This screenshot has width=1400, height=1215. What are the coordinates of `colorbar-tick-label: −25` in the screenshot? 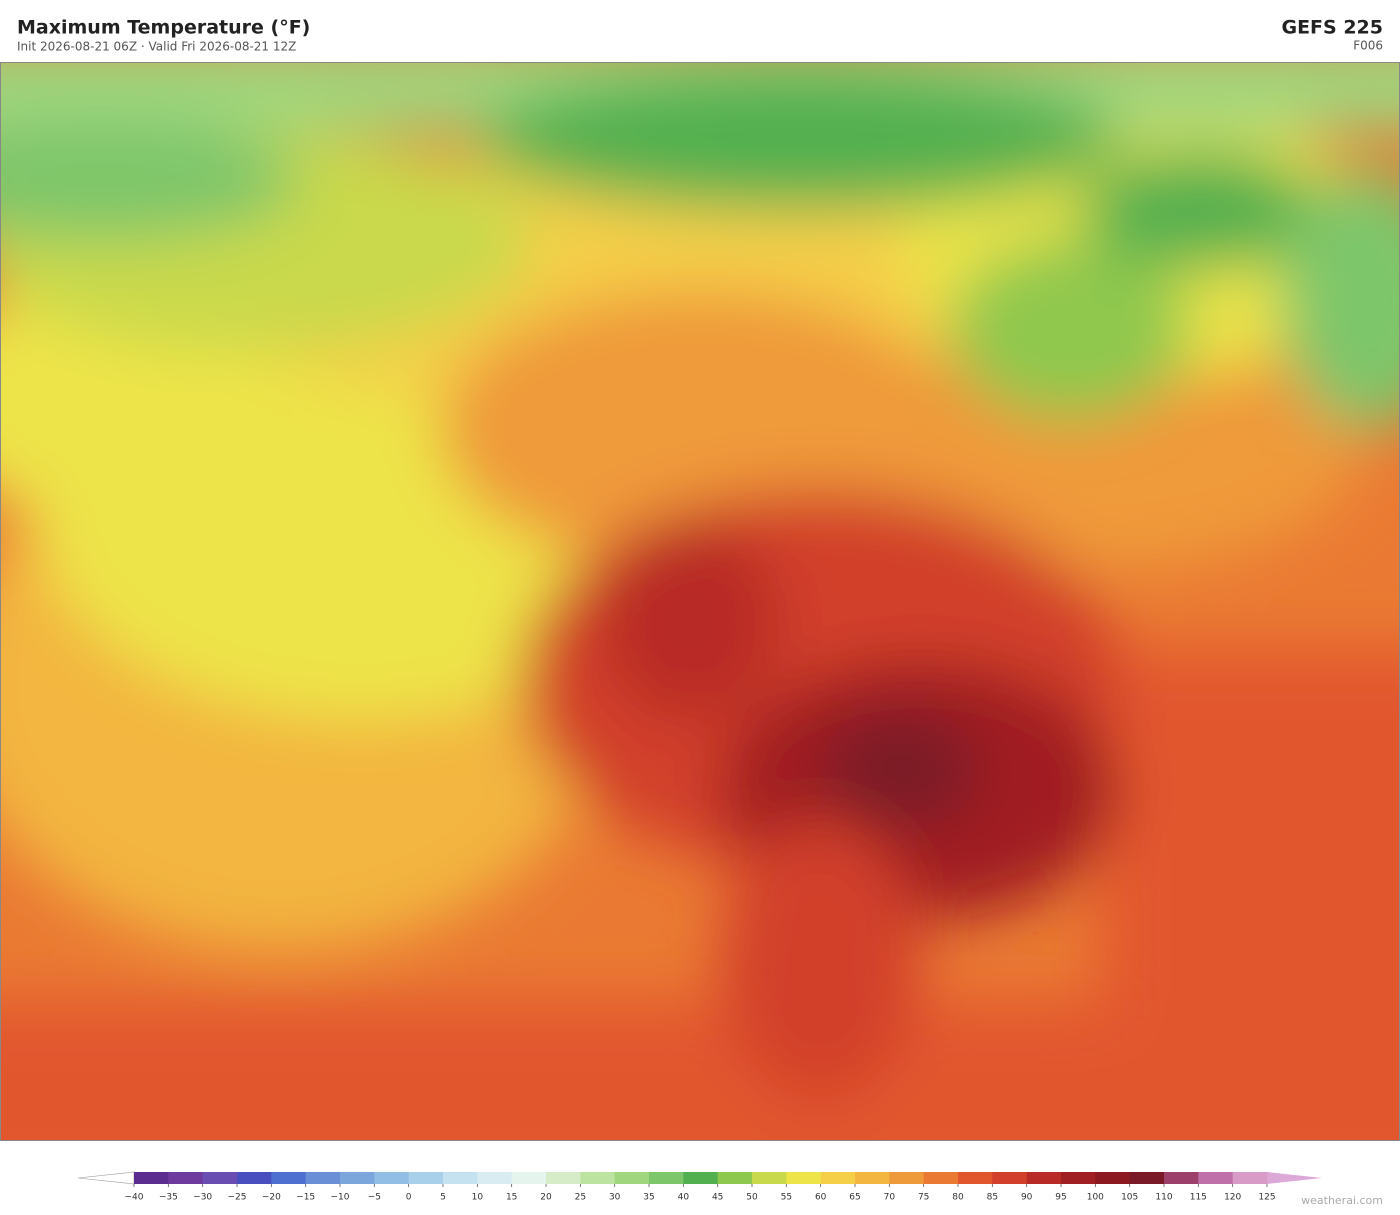 It's located at (237, 1198).